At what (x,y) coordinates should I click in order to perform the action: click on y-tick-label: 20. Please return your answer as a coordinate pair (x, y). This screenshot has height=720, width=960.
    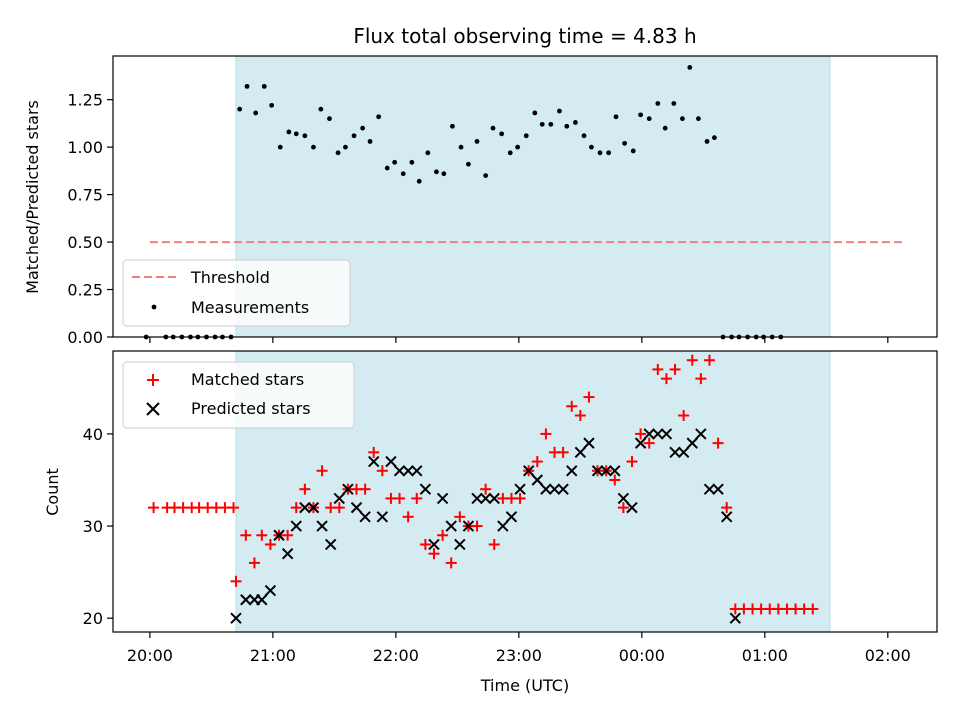
    Looking at the image, I should click on (93, 618).